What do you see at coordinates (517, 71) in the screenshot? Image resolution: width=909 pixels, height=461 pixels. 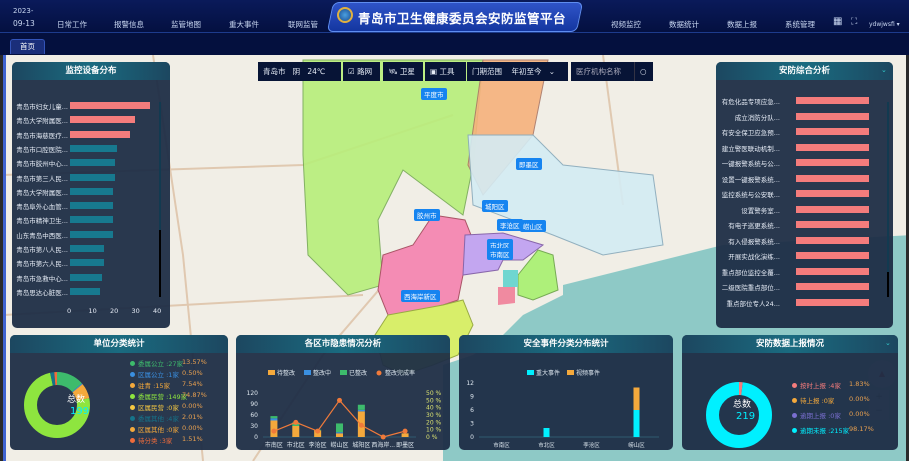 I see `date-range-select: 门期范围 年初至今 ⌄` at bounding box center [517, 71].